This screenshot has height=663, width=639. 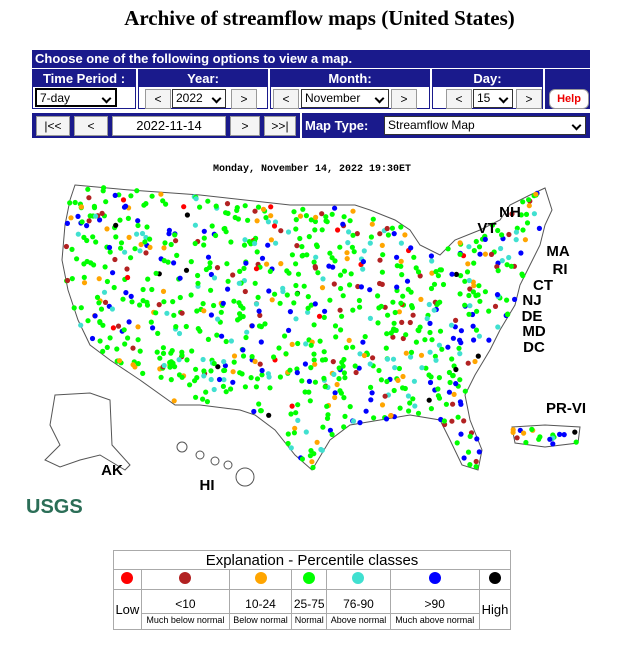 I want to click on month-prev: <, so click(x=286, y=99).